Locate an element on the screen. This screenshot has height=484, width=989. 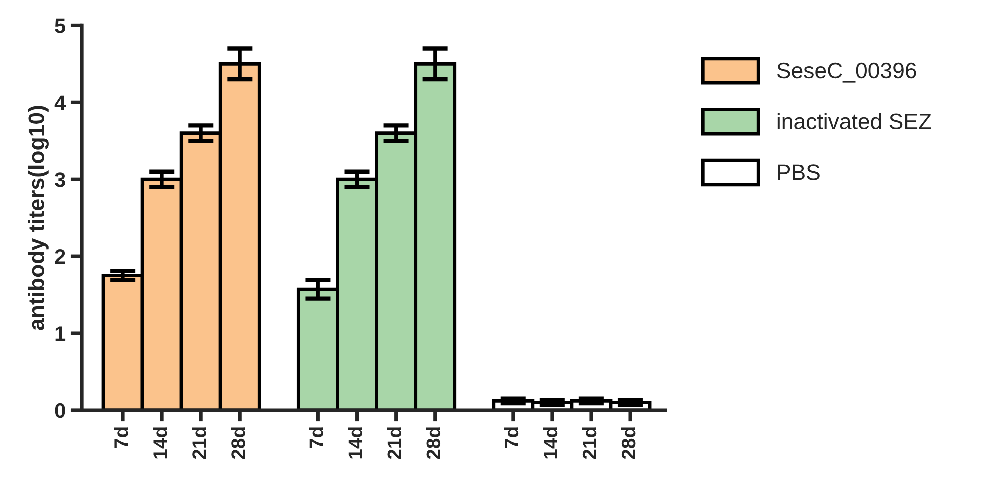
y-tick-label: 1 is located at coordinates (61, 334).